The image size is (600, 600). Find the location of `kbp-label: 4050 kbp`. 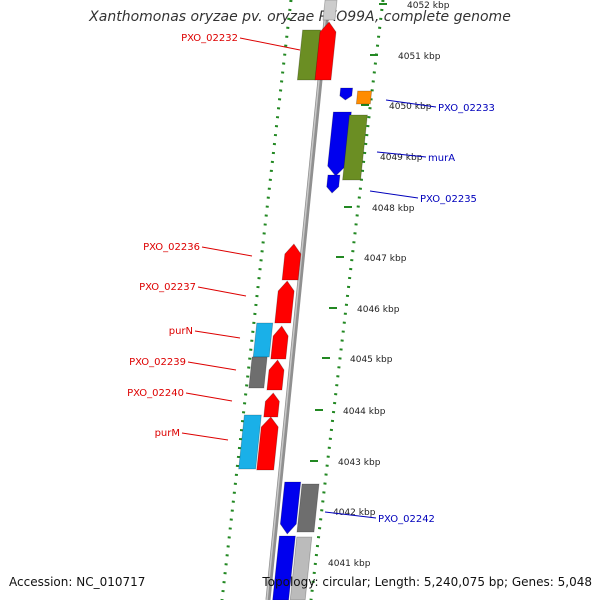

kbp-label: 4050 kbp is located at coordinates (410, 107).